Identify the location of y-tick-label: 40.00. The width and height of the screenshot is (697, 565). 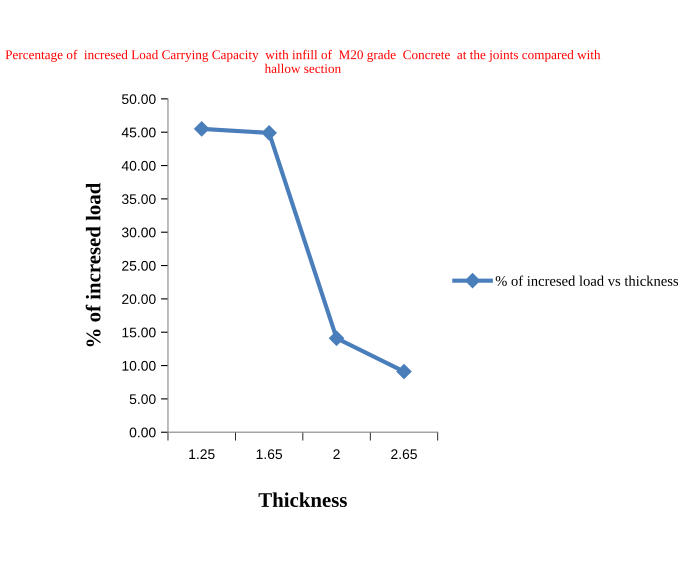
(139, 165).